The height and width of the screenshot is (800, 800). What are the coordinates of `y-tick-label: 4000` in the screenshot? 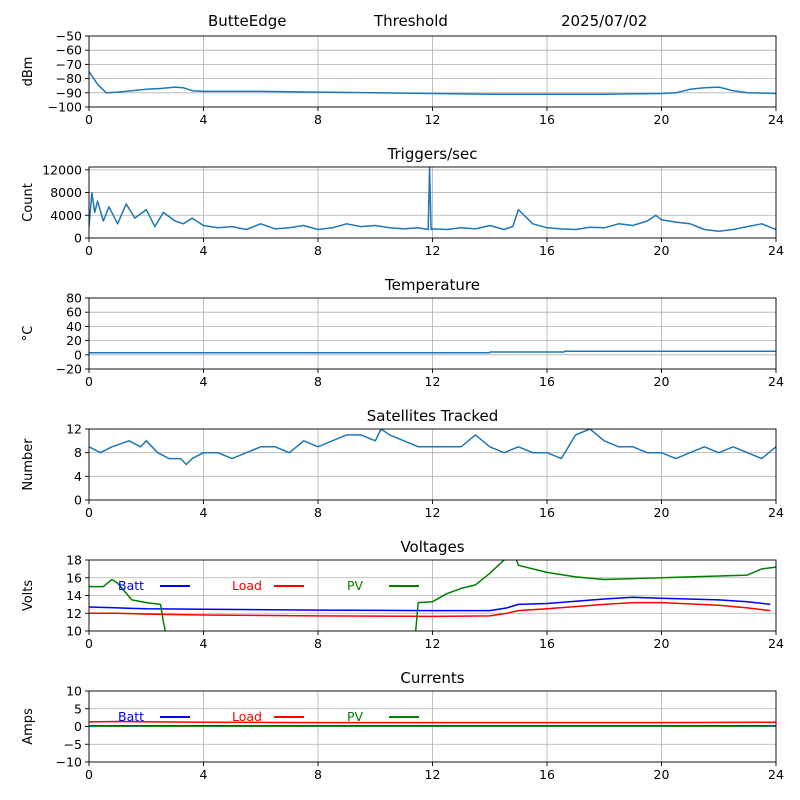 It's located at (66, 215).